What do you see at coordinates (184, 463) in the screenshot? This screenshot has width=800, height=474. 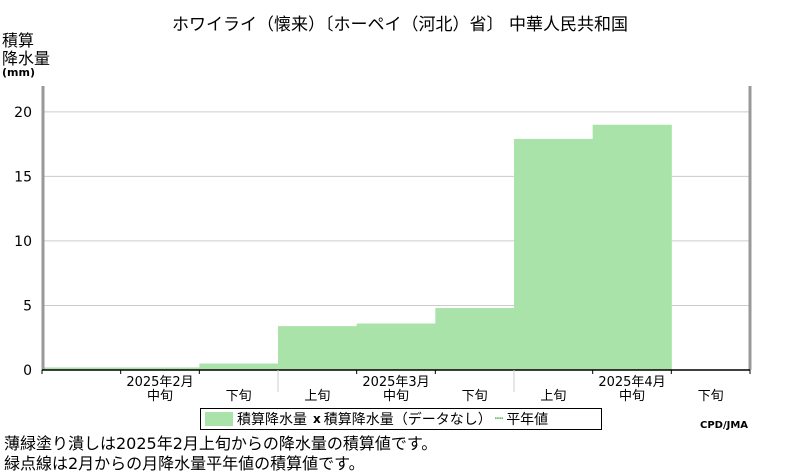 I see `note-line-2: 緑点線は2月からの月降水量平年値の積算値です。` at bounding box center [184, 463].